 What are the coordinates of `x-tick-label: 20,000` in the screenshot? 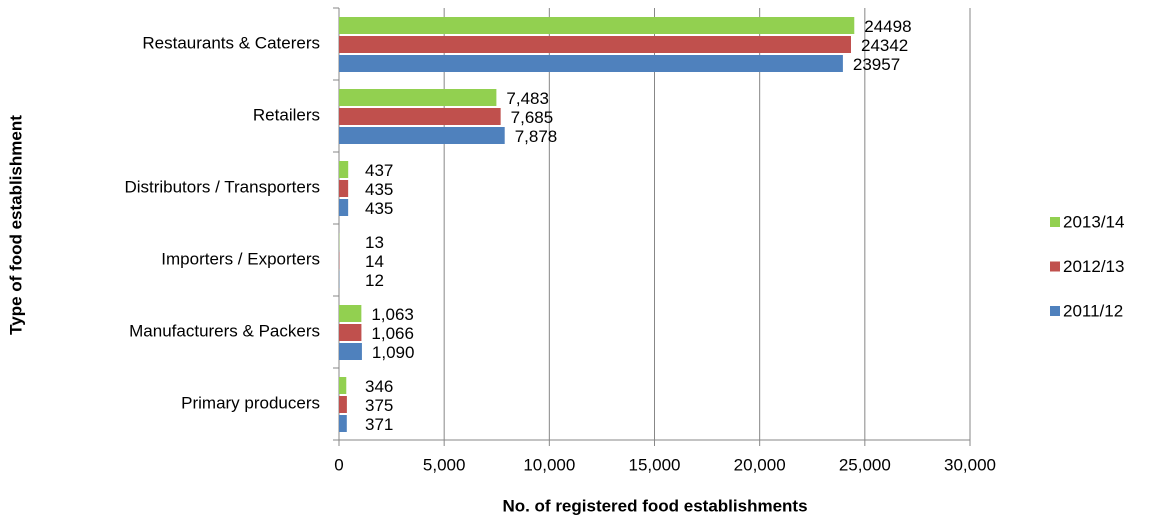 It's located at (760, 464).